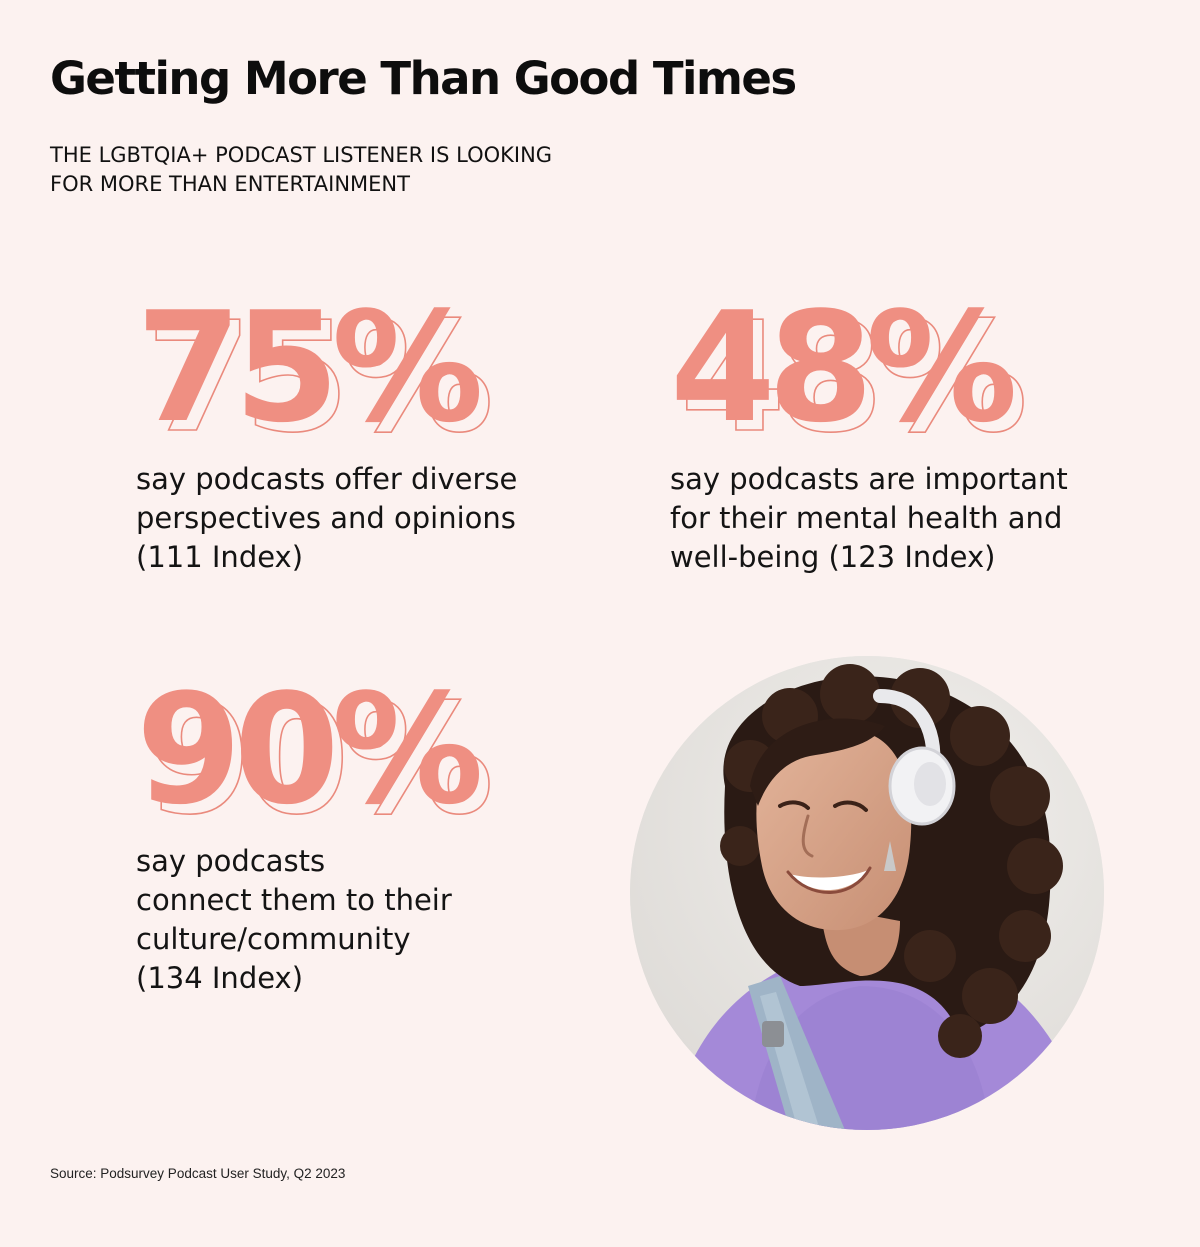 The image size is (1200, 1247). I want to click on page-title: Getting More Than Good Times, so click(423, 78).